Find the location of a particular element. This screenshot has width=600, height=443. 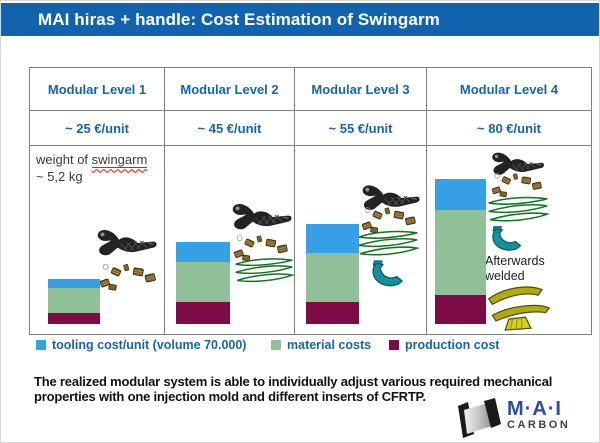

legend-item-production: production cost is located at coordinates (444, 345).